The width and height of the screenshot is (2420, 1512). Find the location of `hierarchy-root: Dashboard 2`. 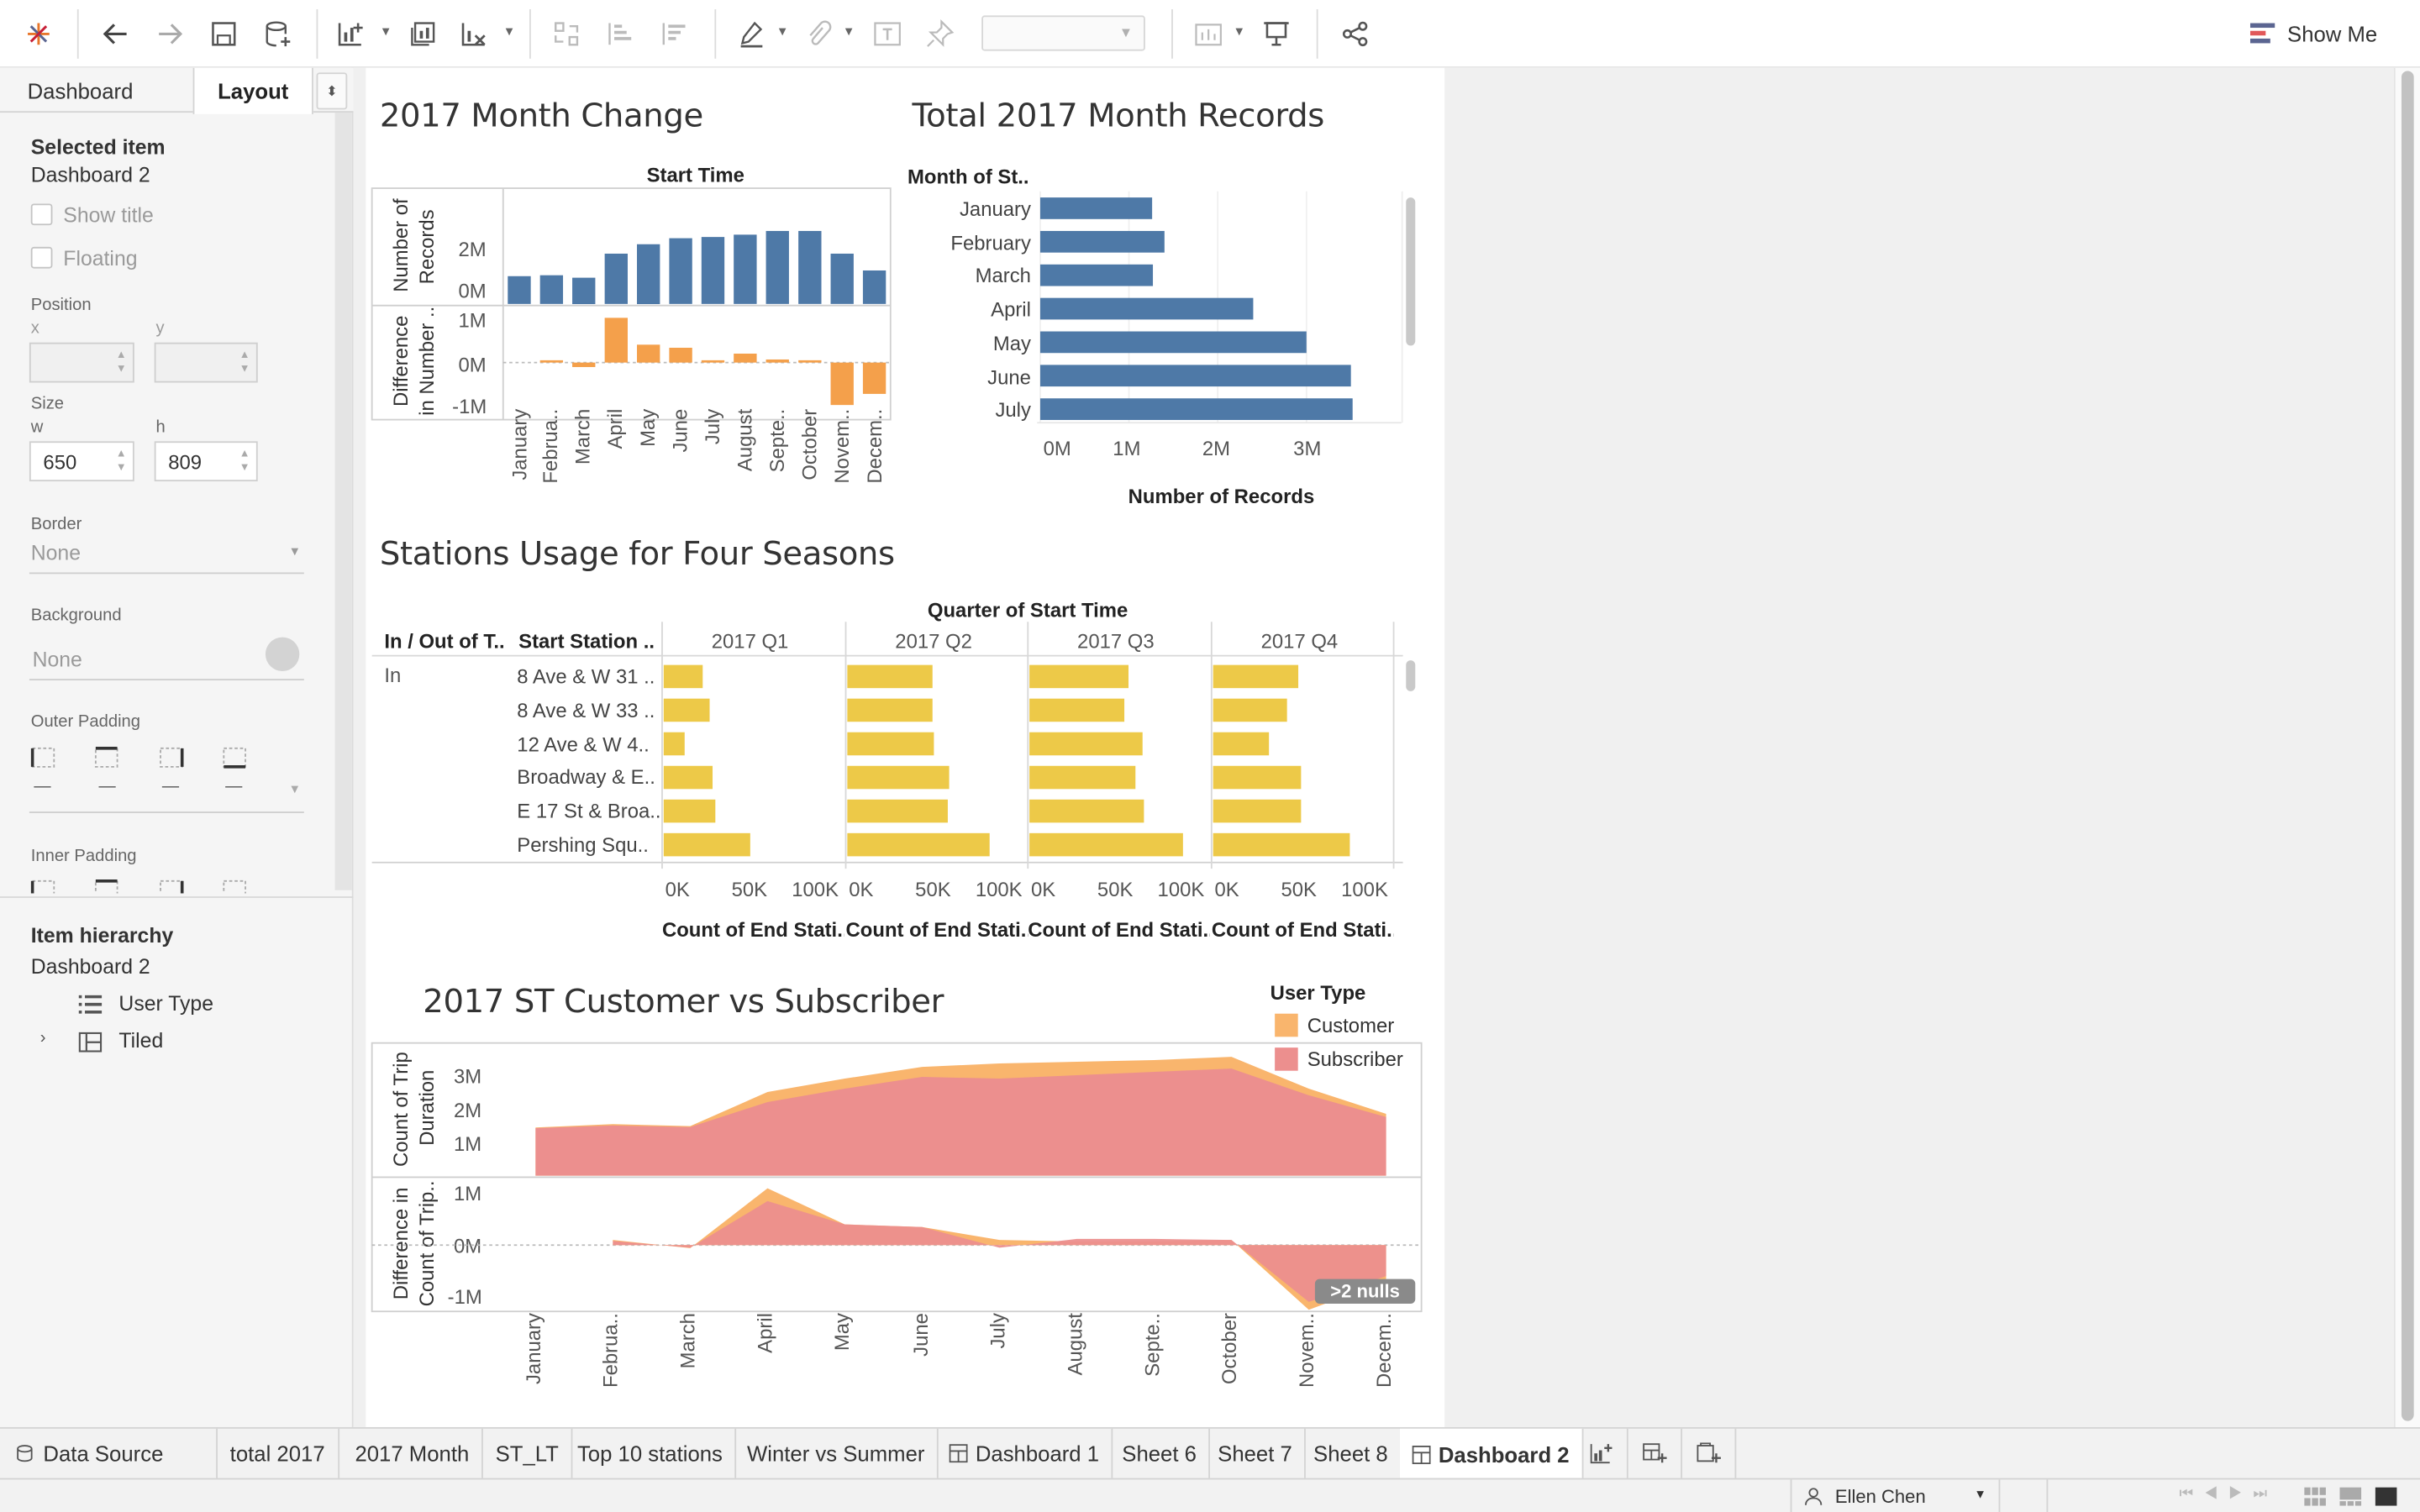

hierarchy-root: Dashboard 2 is located at coordinates (90, 966).